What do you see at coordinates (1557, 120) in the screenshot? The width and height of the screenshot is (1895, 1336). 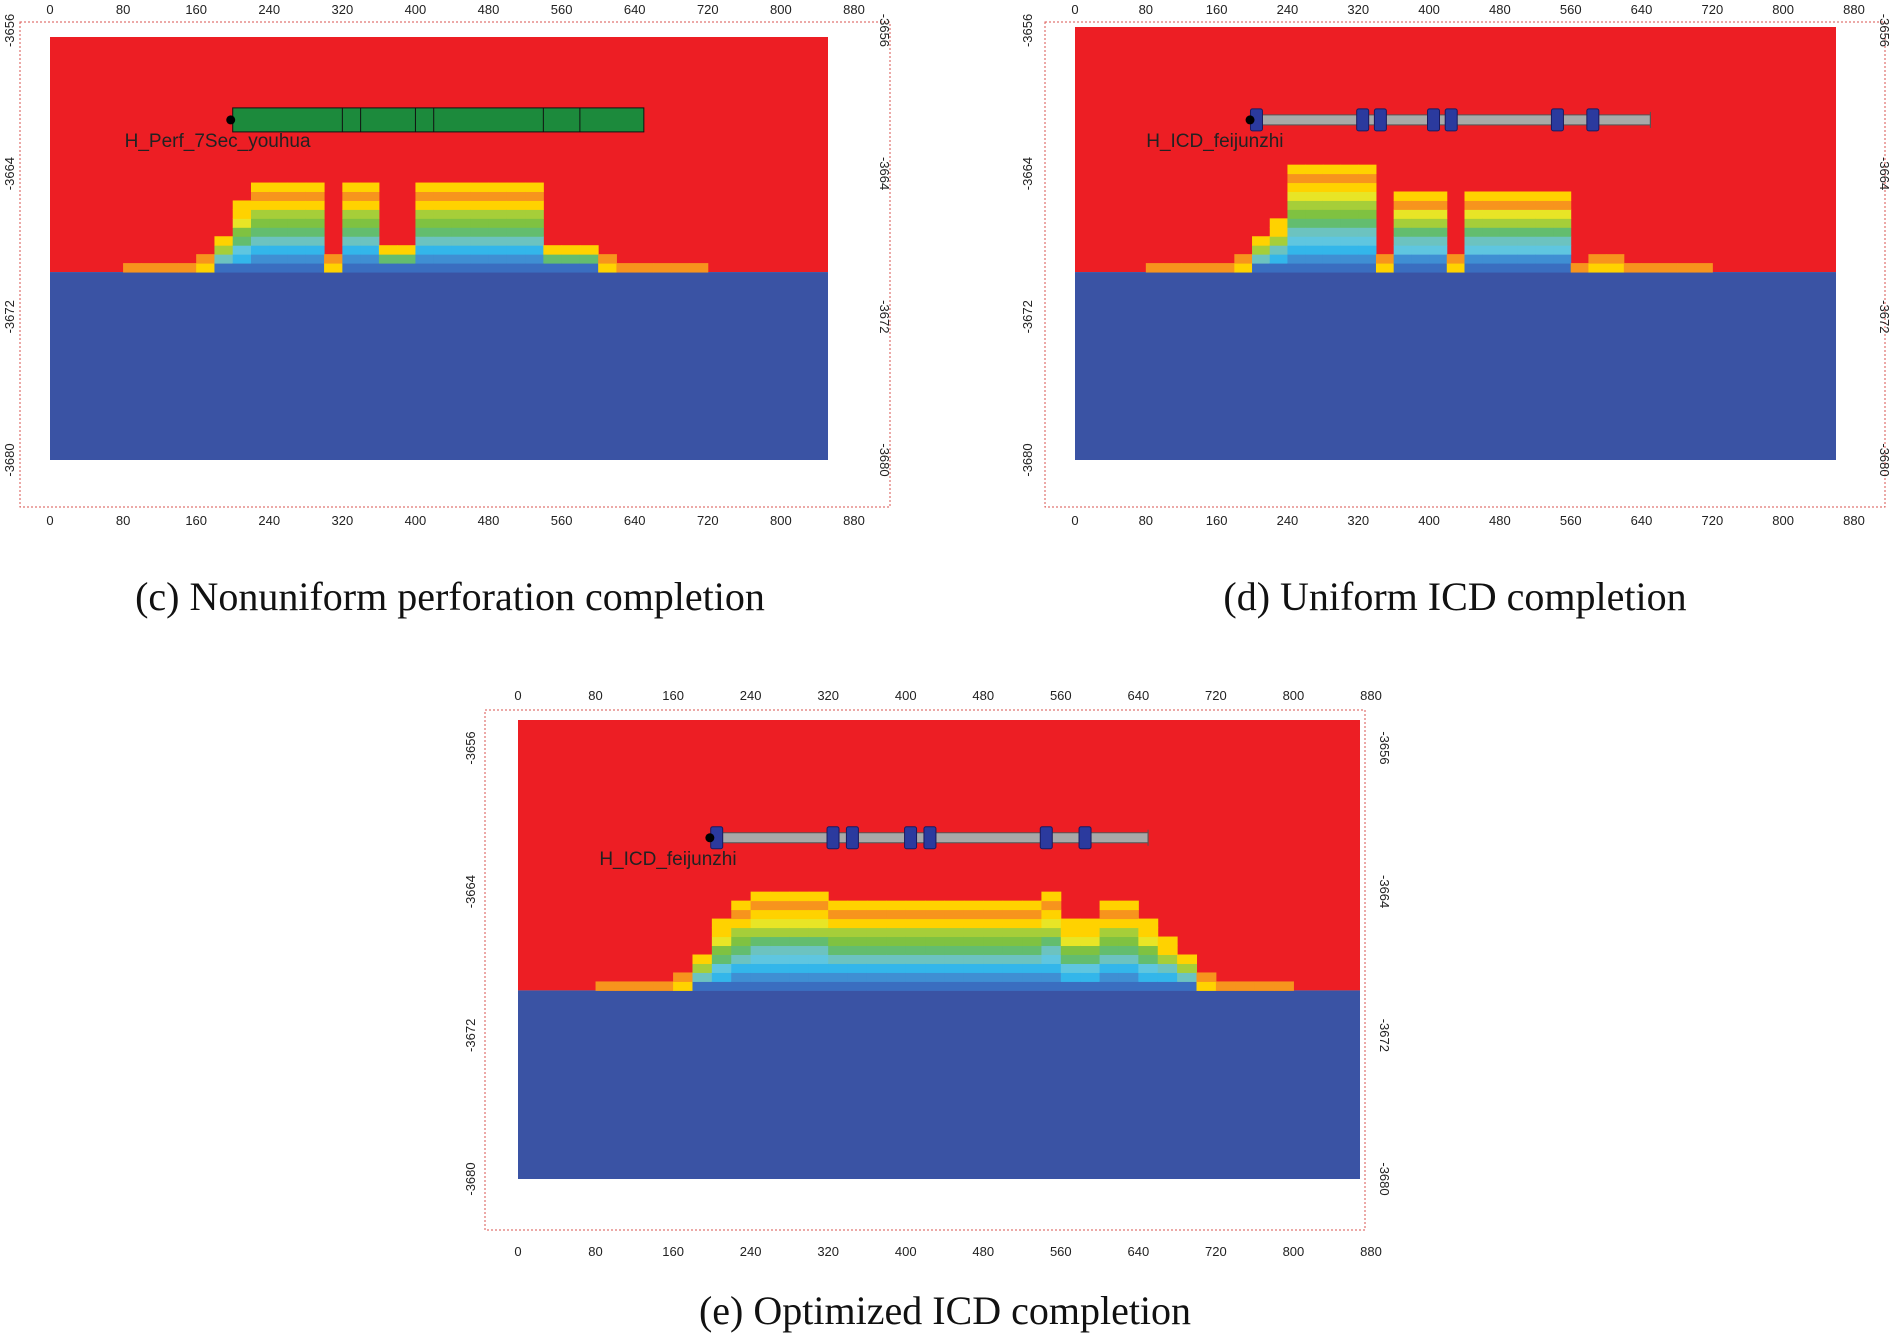 I see `icd-valve` at bounding box center [1557, 120].